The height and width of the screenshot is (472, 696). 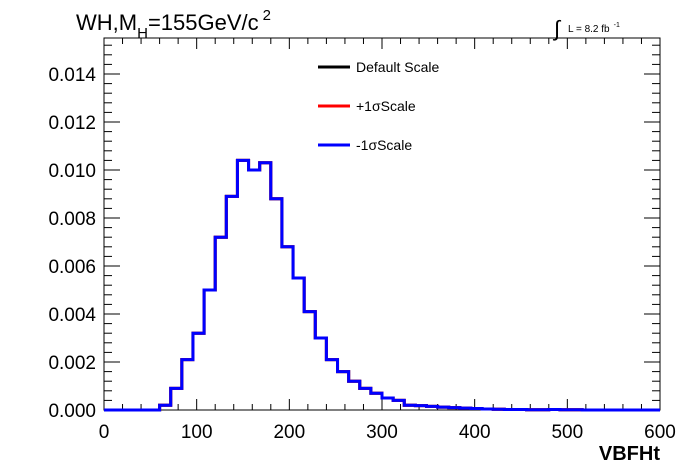 I want to click on integral-symbol: ∫, so click(x=557, y=28).